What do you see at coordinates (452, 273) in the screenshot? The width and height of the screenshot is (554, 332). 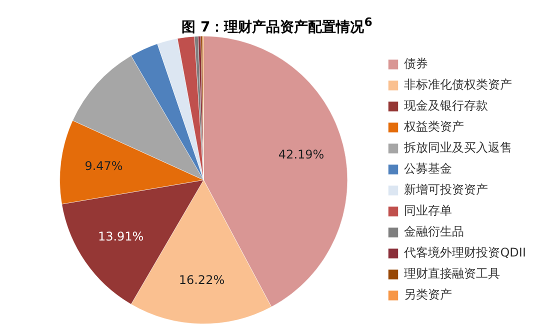 I see `legend-label: 理财直接融资工具` at bounding box center [452, 273].